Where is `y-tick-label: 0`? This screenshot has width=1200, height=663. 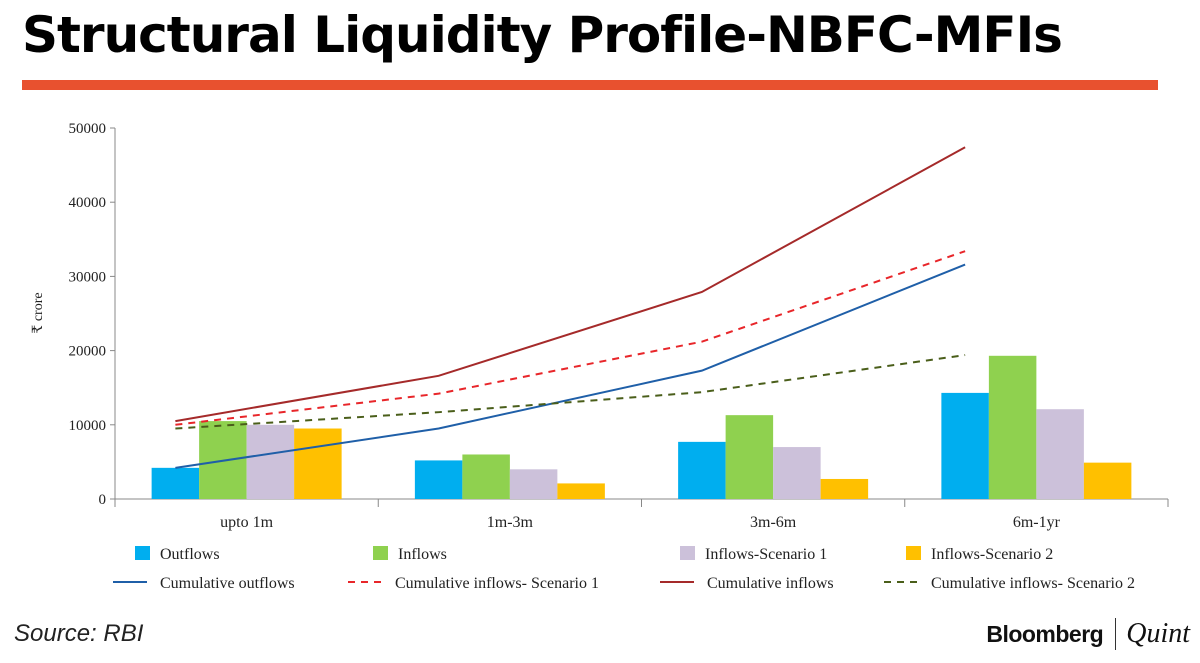 y-tick-label: 0 is located at coordinates (103, 500).